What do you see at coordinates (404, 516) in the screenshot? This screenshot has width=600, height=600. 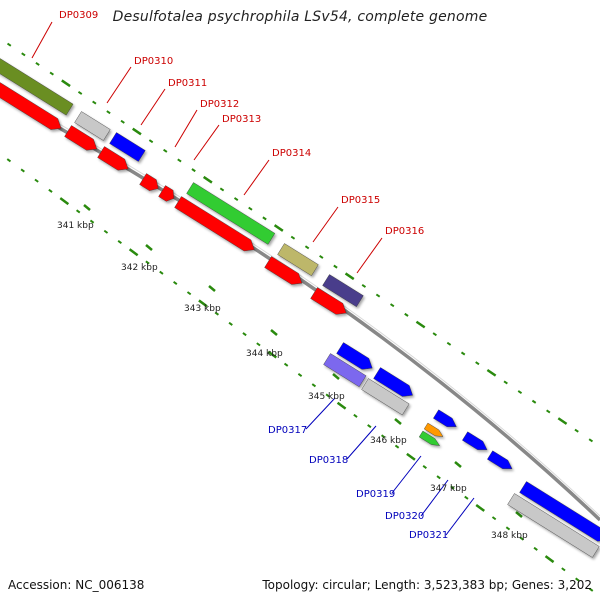 I see `gene-label-dp0320: DP0320` at bounding box center [404, 516].